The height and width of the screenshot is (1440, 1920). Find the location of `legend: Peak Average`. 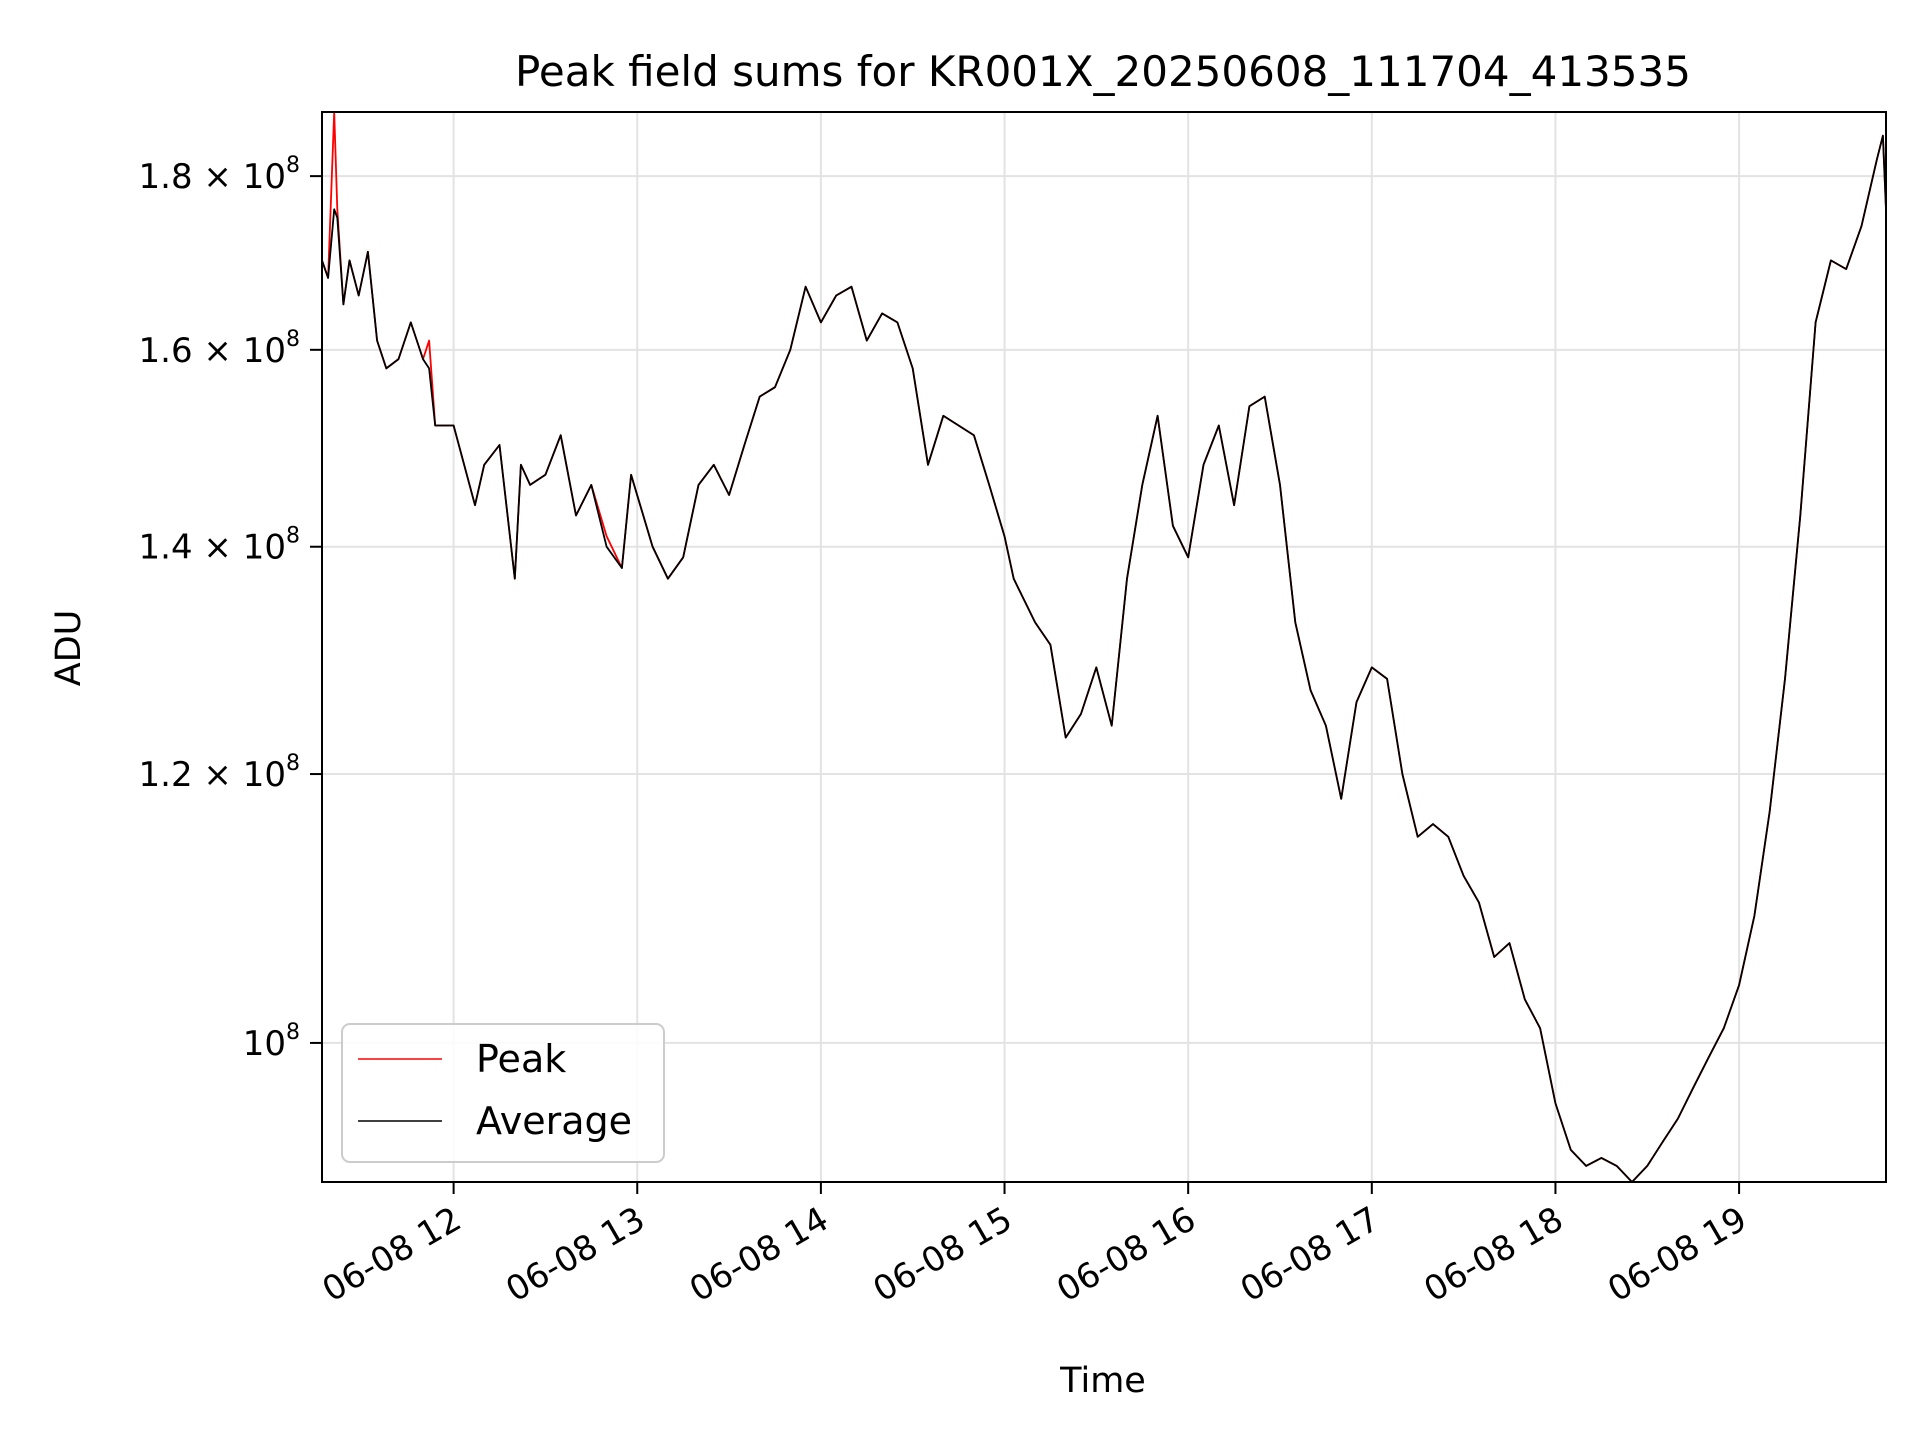

legend: Peak Average is located at coordinates (503, 1093).